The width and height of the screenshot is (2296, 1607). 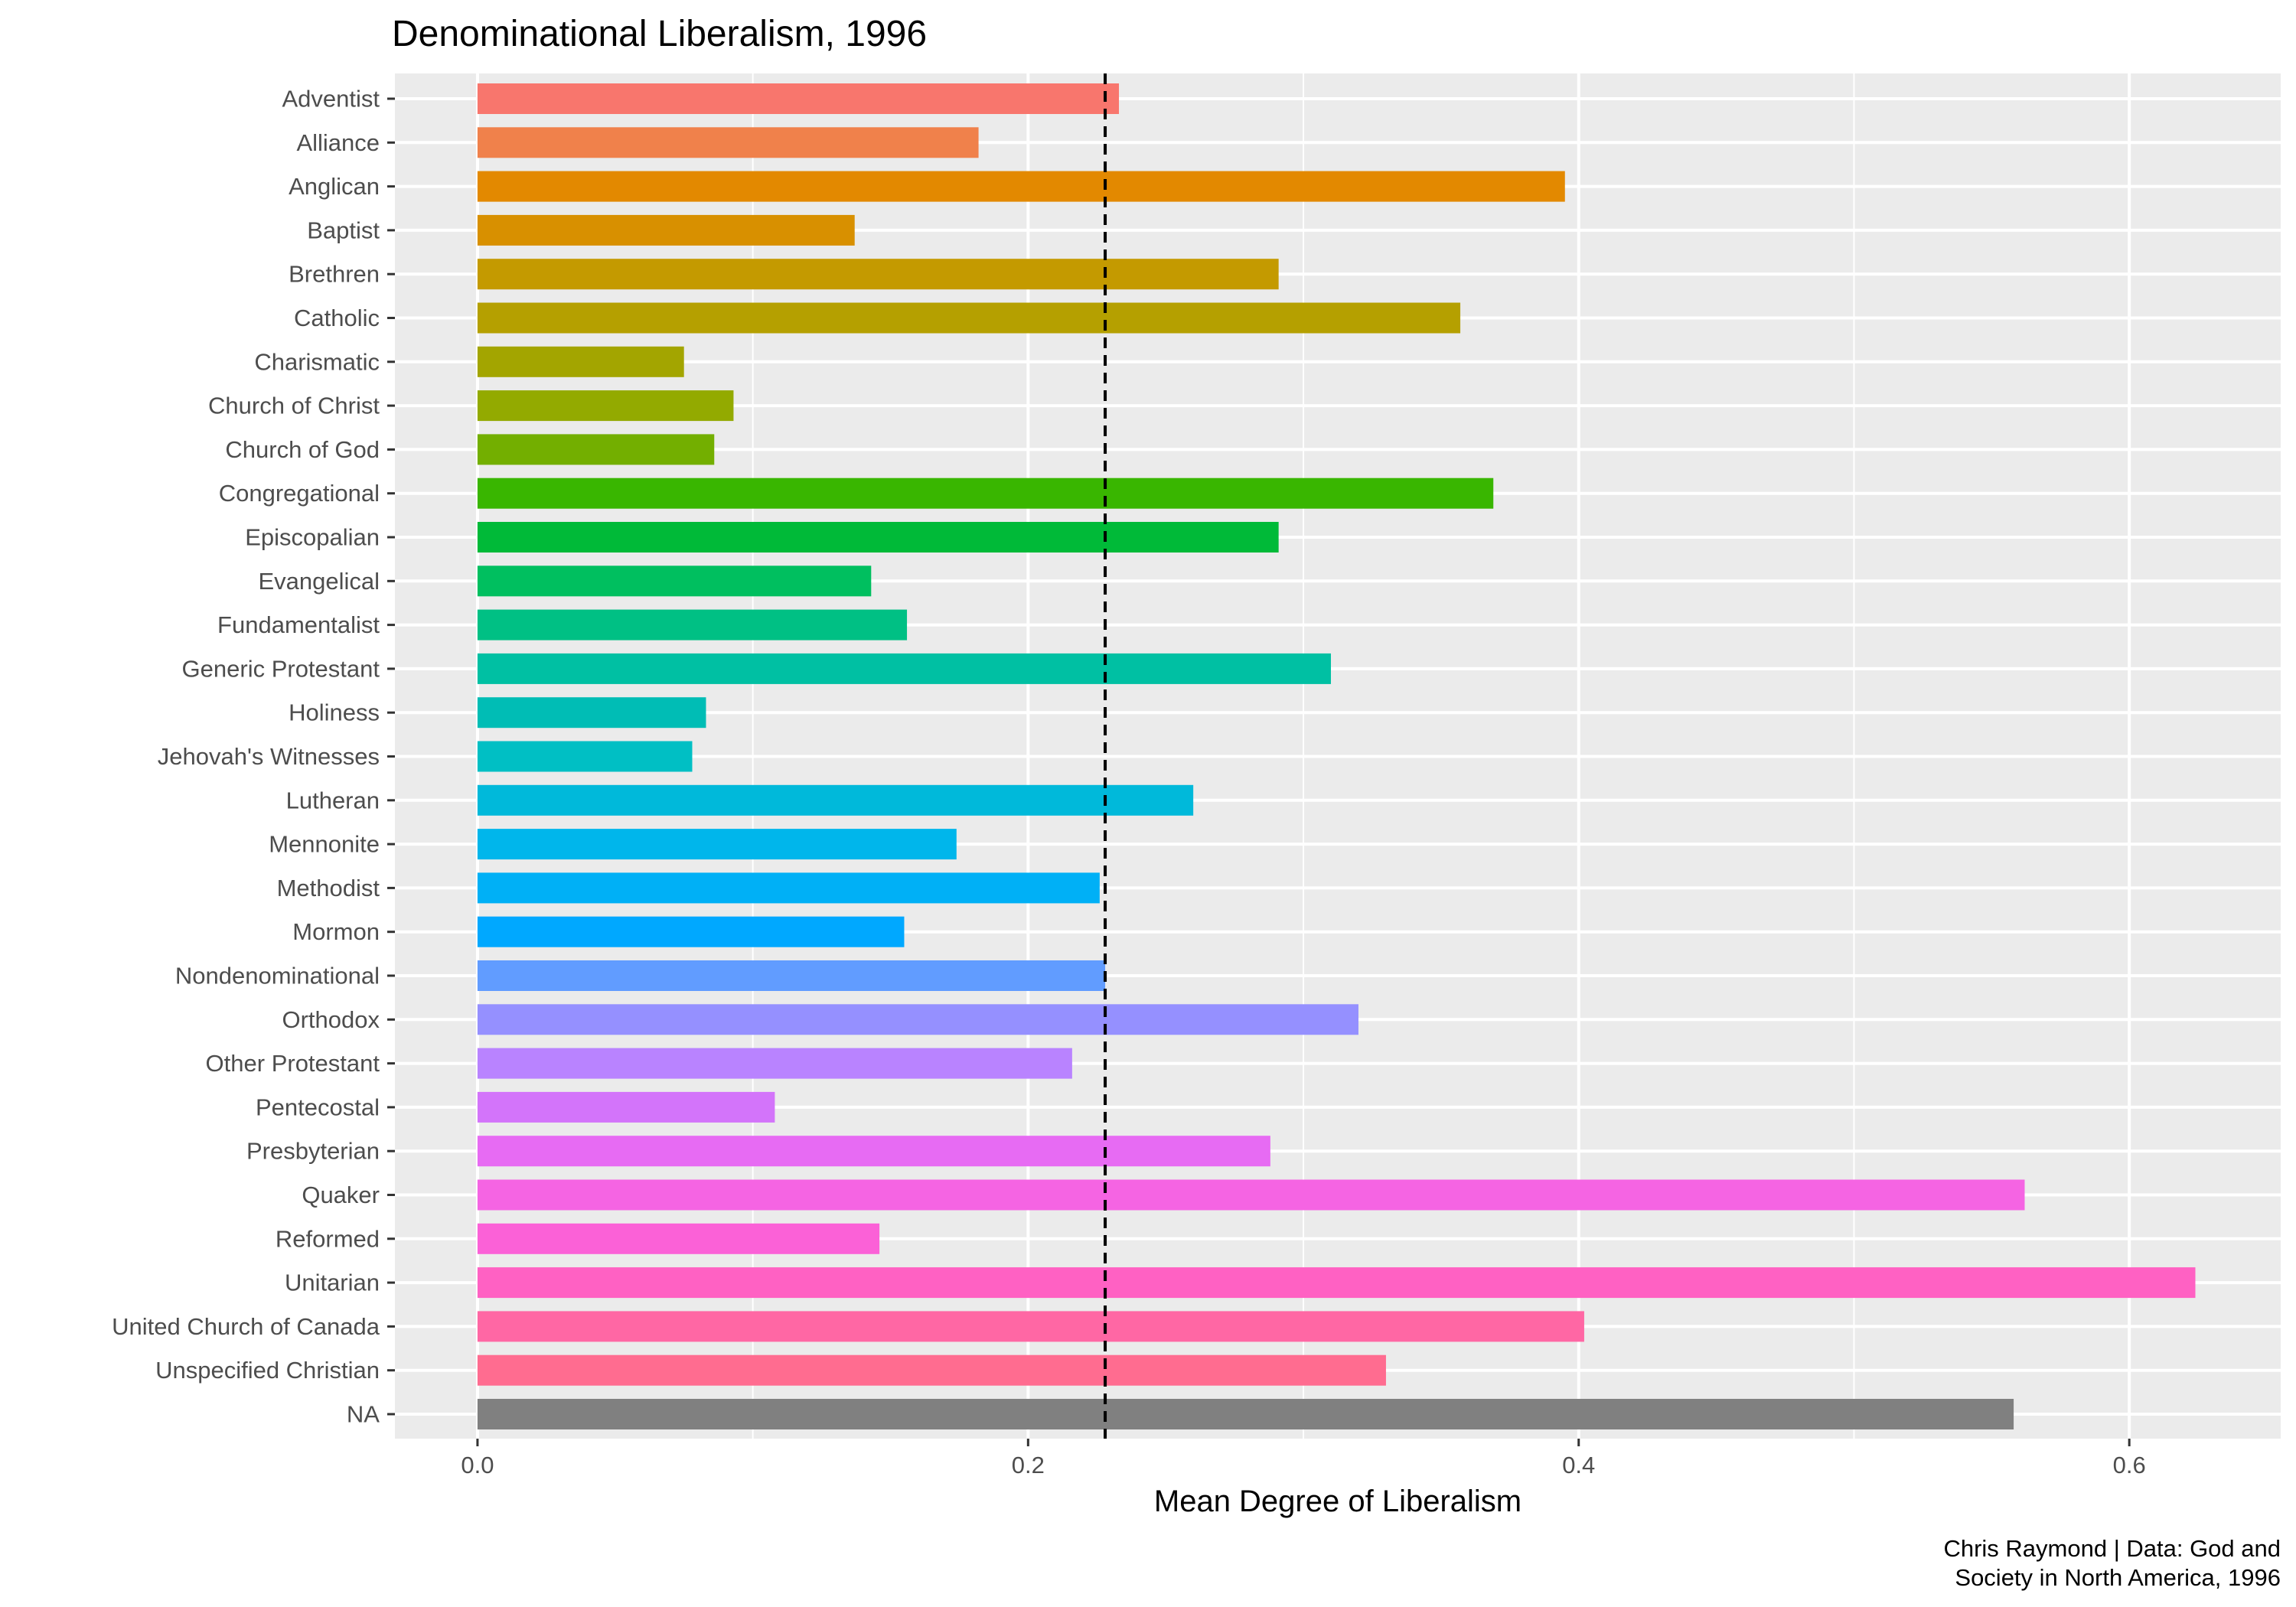 What do you see at coordinates (267, 1370) in the screenshot?
I see `category-label: Unspecified Christian` at bounding box center [267, 1370].